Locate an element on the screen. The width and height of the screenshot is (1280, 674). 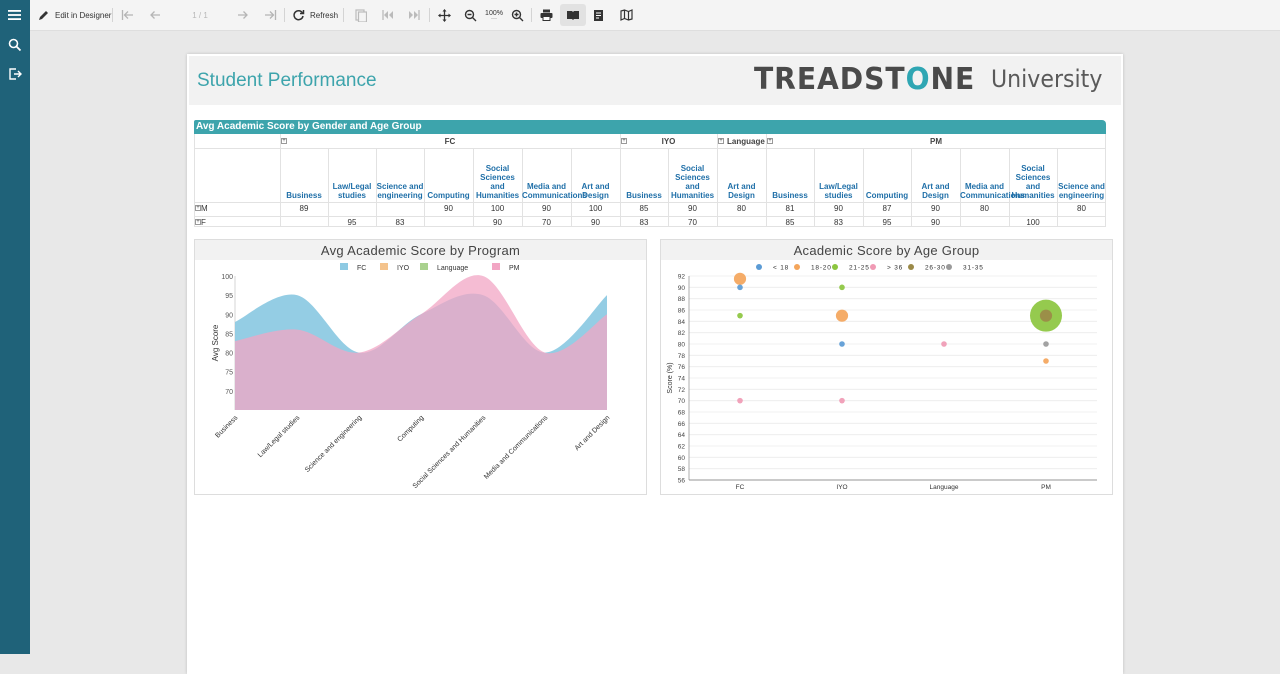
y-tick-label: 72 is located at coordinates (682, 390).